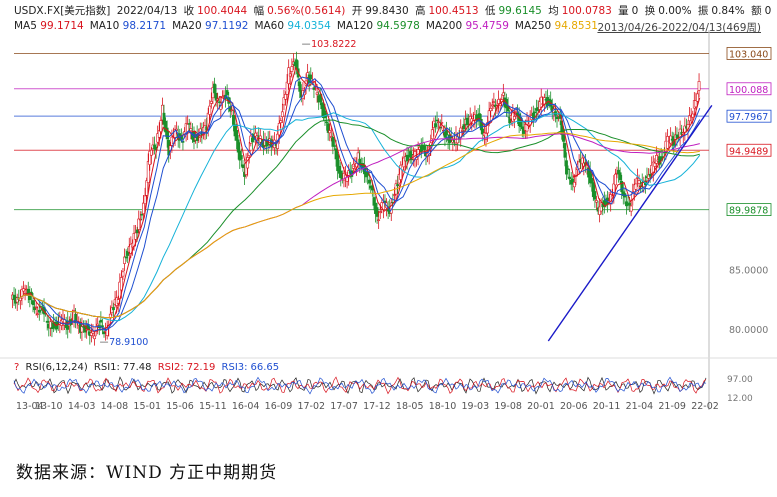 The width and height of the screenshot is (777, 497). What do you see at coordinates (383, 389) in the screenshot?
I see `rsi-panel: 97.00 12.00` at bounding box center [383, 389].